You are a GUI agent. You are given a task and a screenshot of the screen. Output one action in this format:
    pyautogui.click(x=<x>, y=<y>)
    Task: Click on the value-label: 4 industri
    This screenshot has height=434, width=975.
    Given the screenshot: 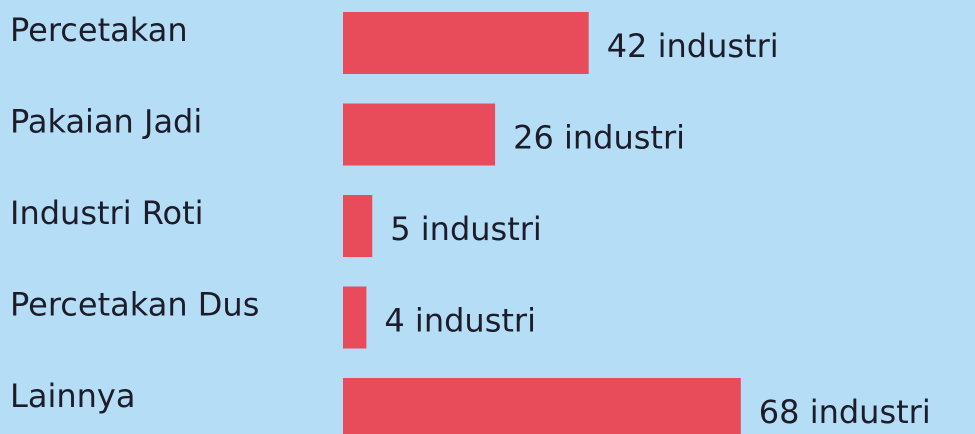 What is the action you would take?
    pyautogui.click(x=460, y=321)
    